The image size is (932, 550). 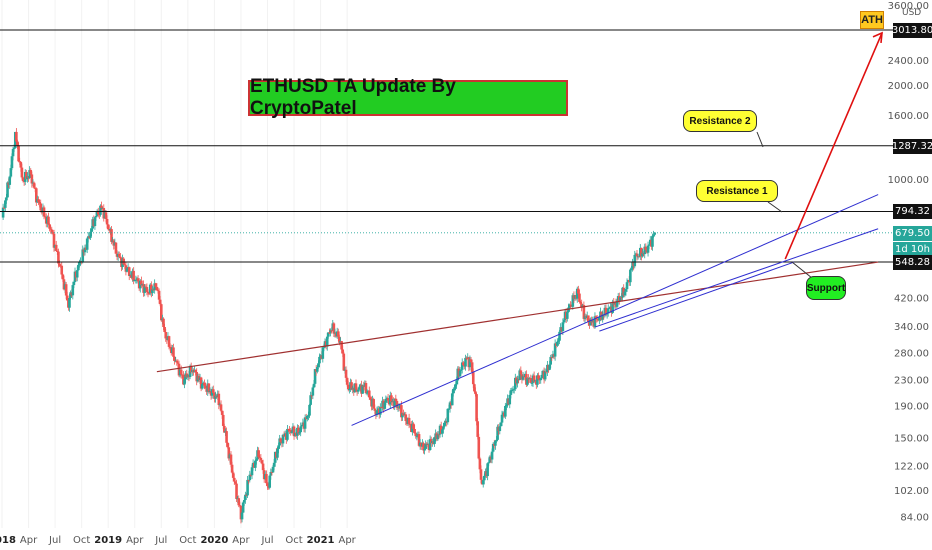 What do you see at coordinates (187, 540) in the screenshot?
I see `x-tick-label: Oct` at bounding box center [187, 540].